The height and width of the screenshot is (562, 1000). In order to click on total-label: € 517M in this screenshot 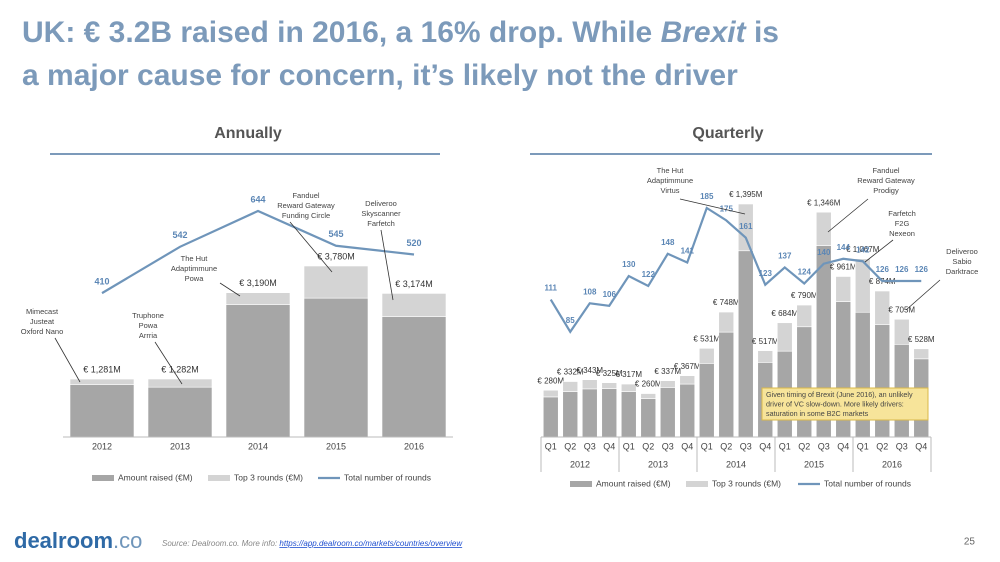, I will do `click(765, 341)`.